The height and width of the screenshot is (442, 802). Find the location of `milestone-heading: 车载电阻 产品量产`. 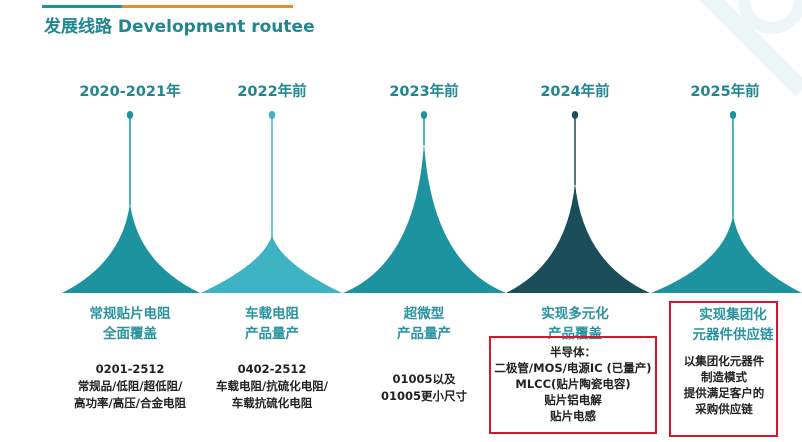

milestone-heading: 车载电阻 产品量产 is located at coordinates (272, 324).